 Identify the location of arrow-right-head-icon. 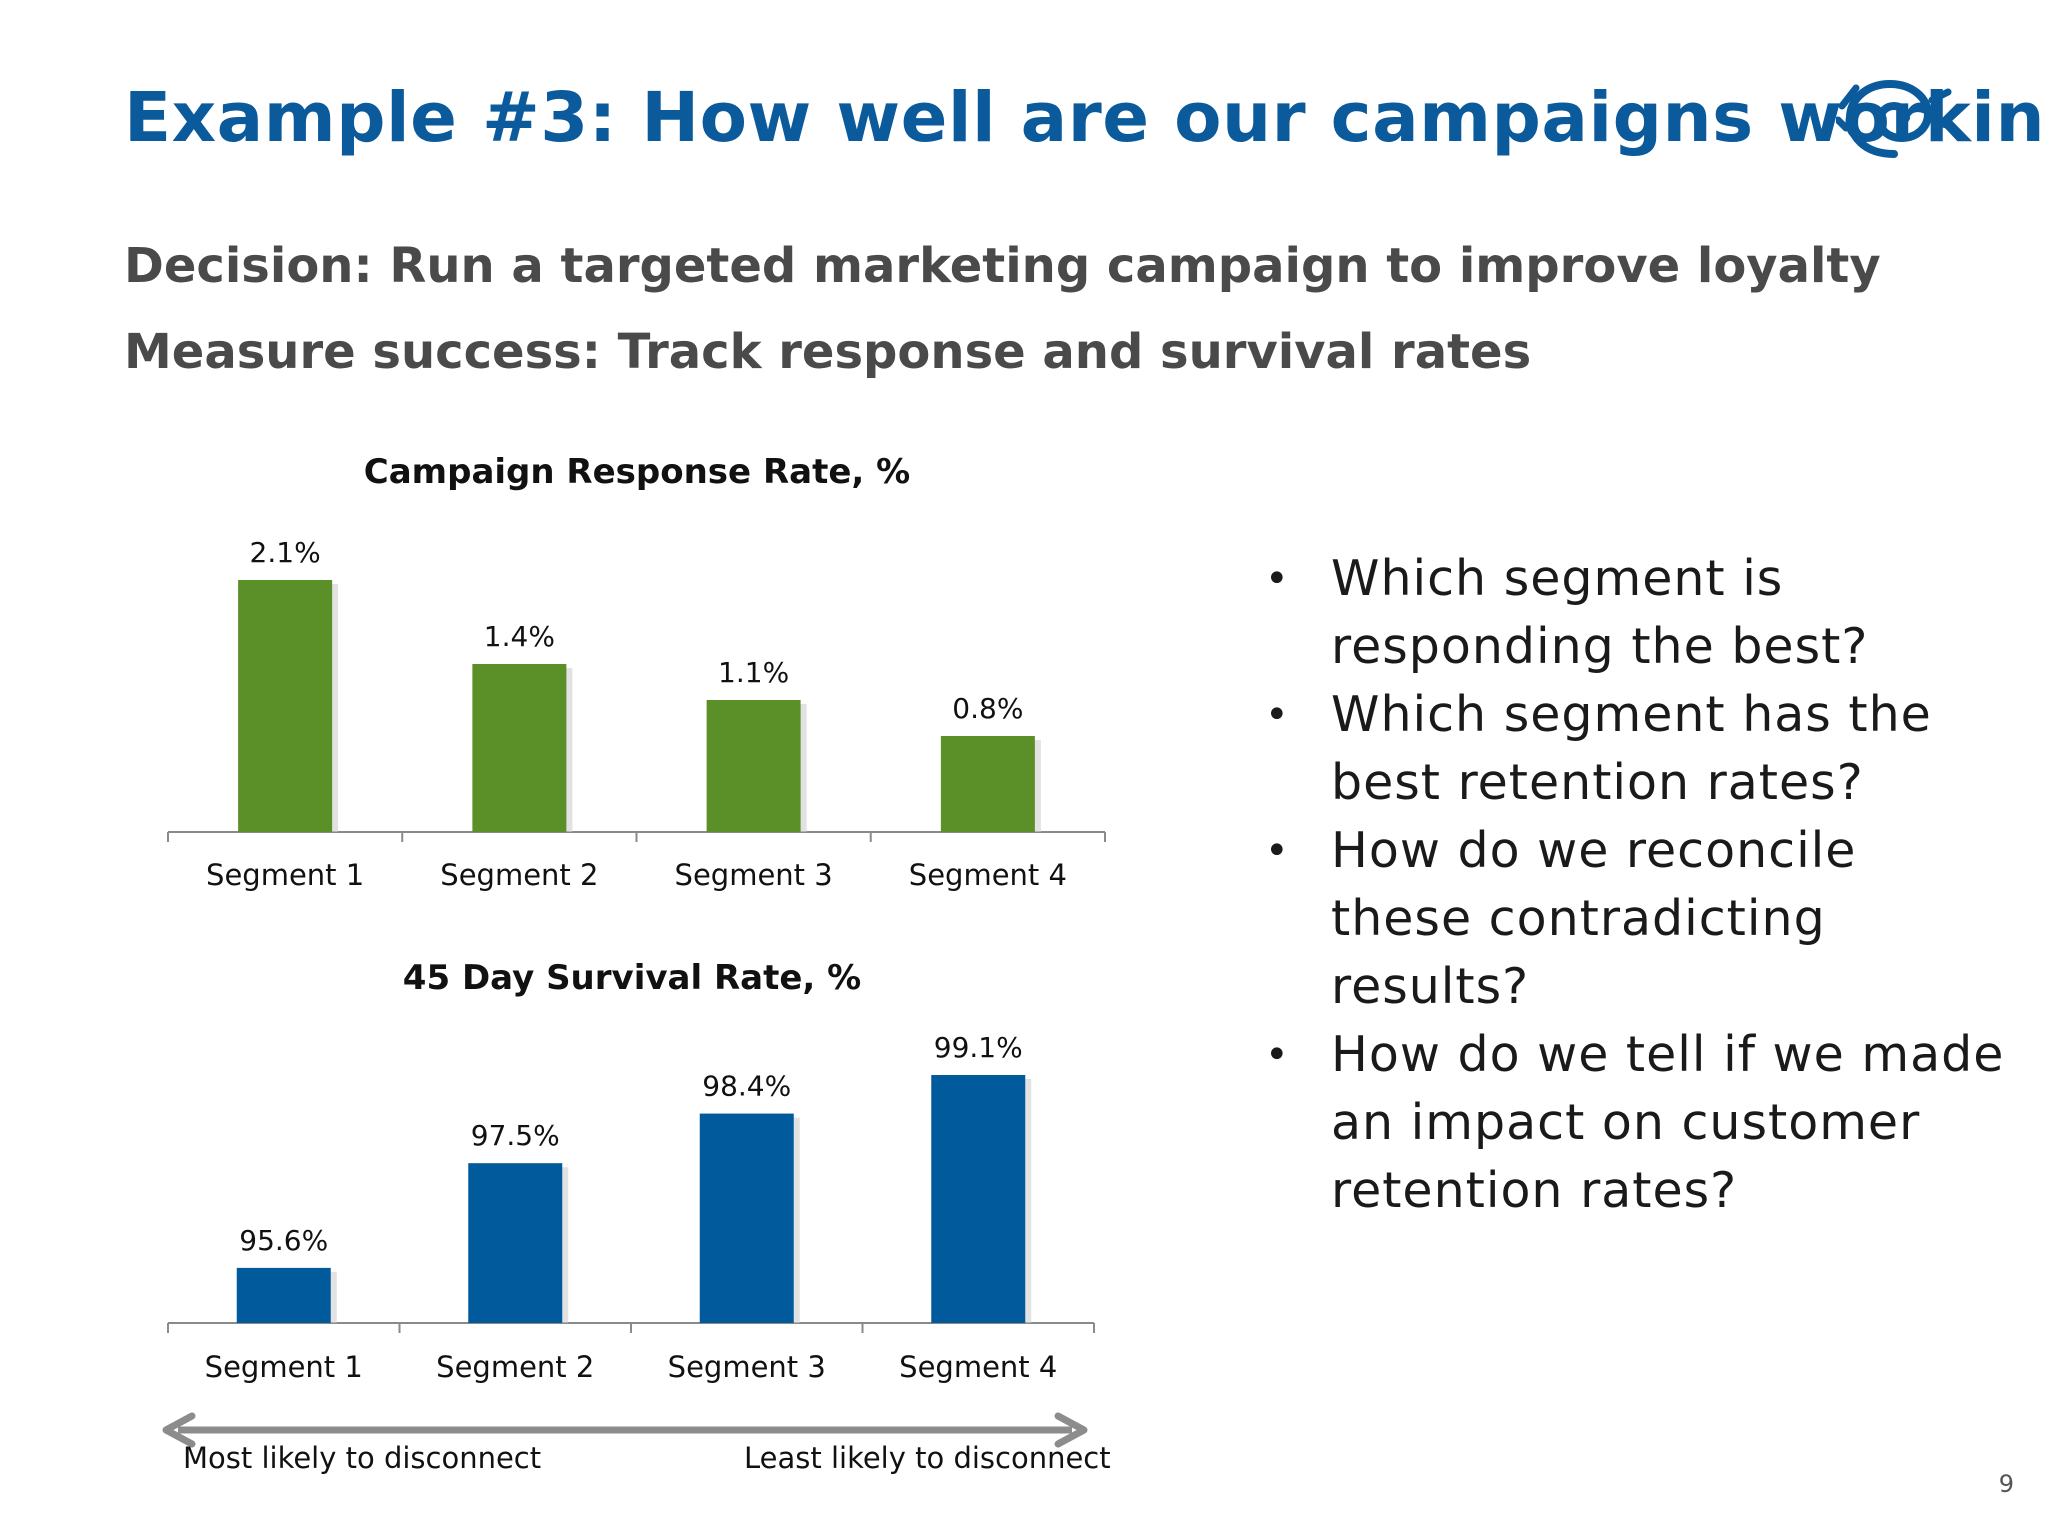
(1071, 1430).